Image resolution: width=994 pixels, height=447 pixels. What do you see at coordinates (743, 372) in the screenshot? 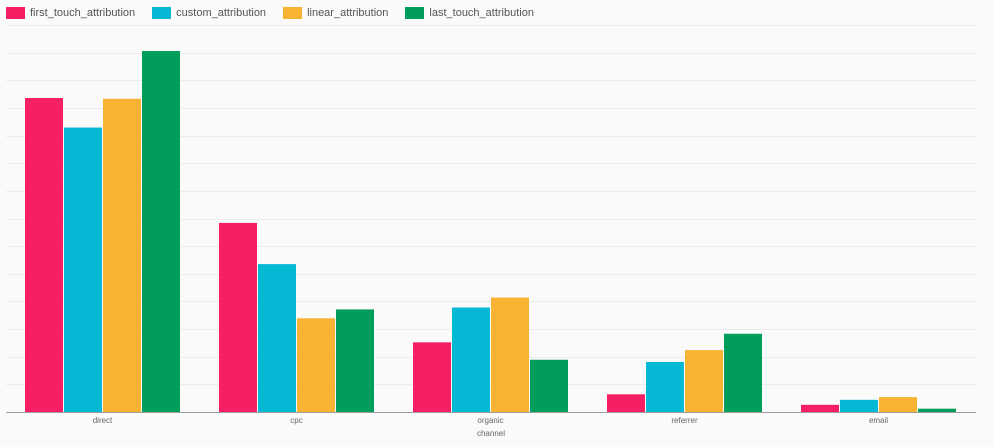
I see `bar-last_touch_attribution-referrer` at bounding box center [743, 372].